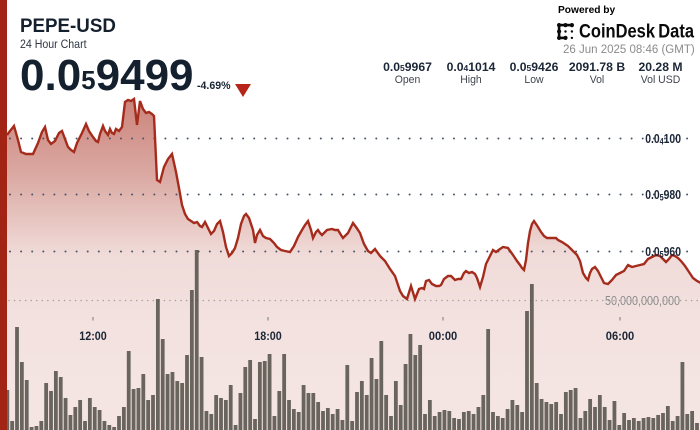 Image resolution: width=700 pixels, height=430 pixels. Describe the element at coordinates (620, 336) in the screenshot. I see `svg-text: 06:00` at that location.